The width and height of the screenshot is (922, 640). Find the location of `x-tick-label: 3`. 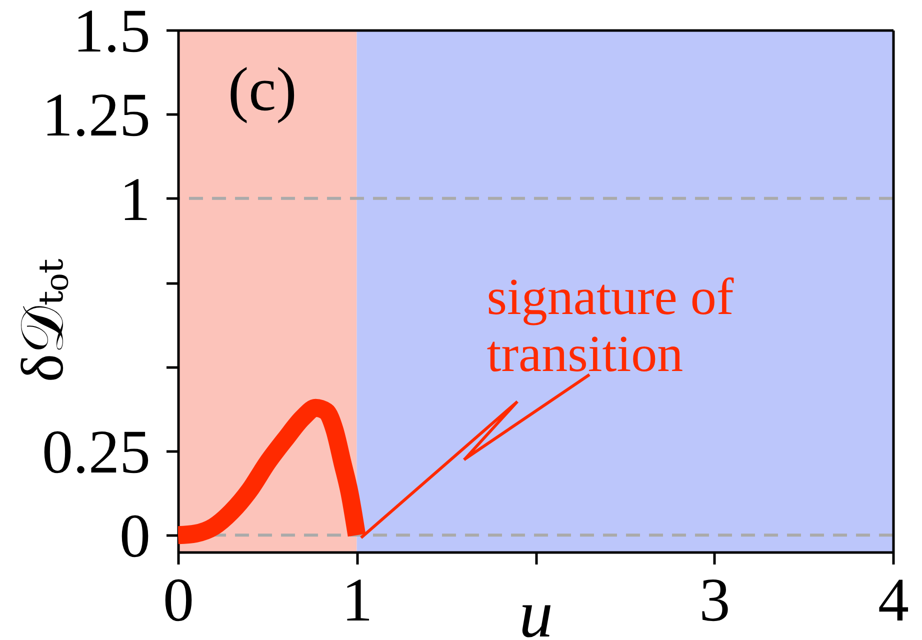

x-tick-label: 3 is located at coordinates (714, 600).